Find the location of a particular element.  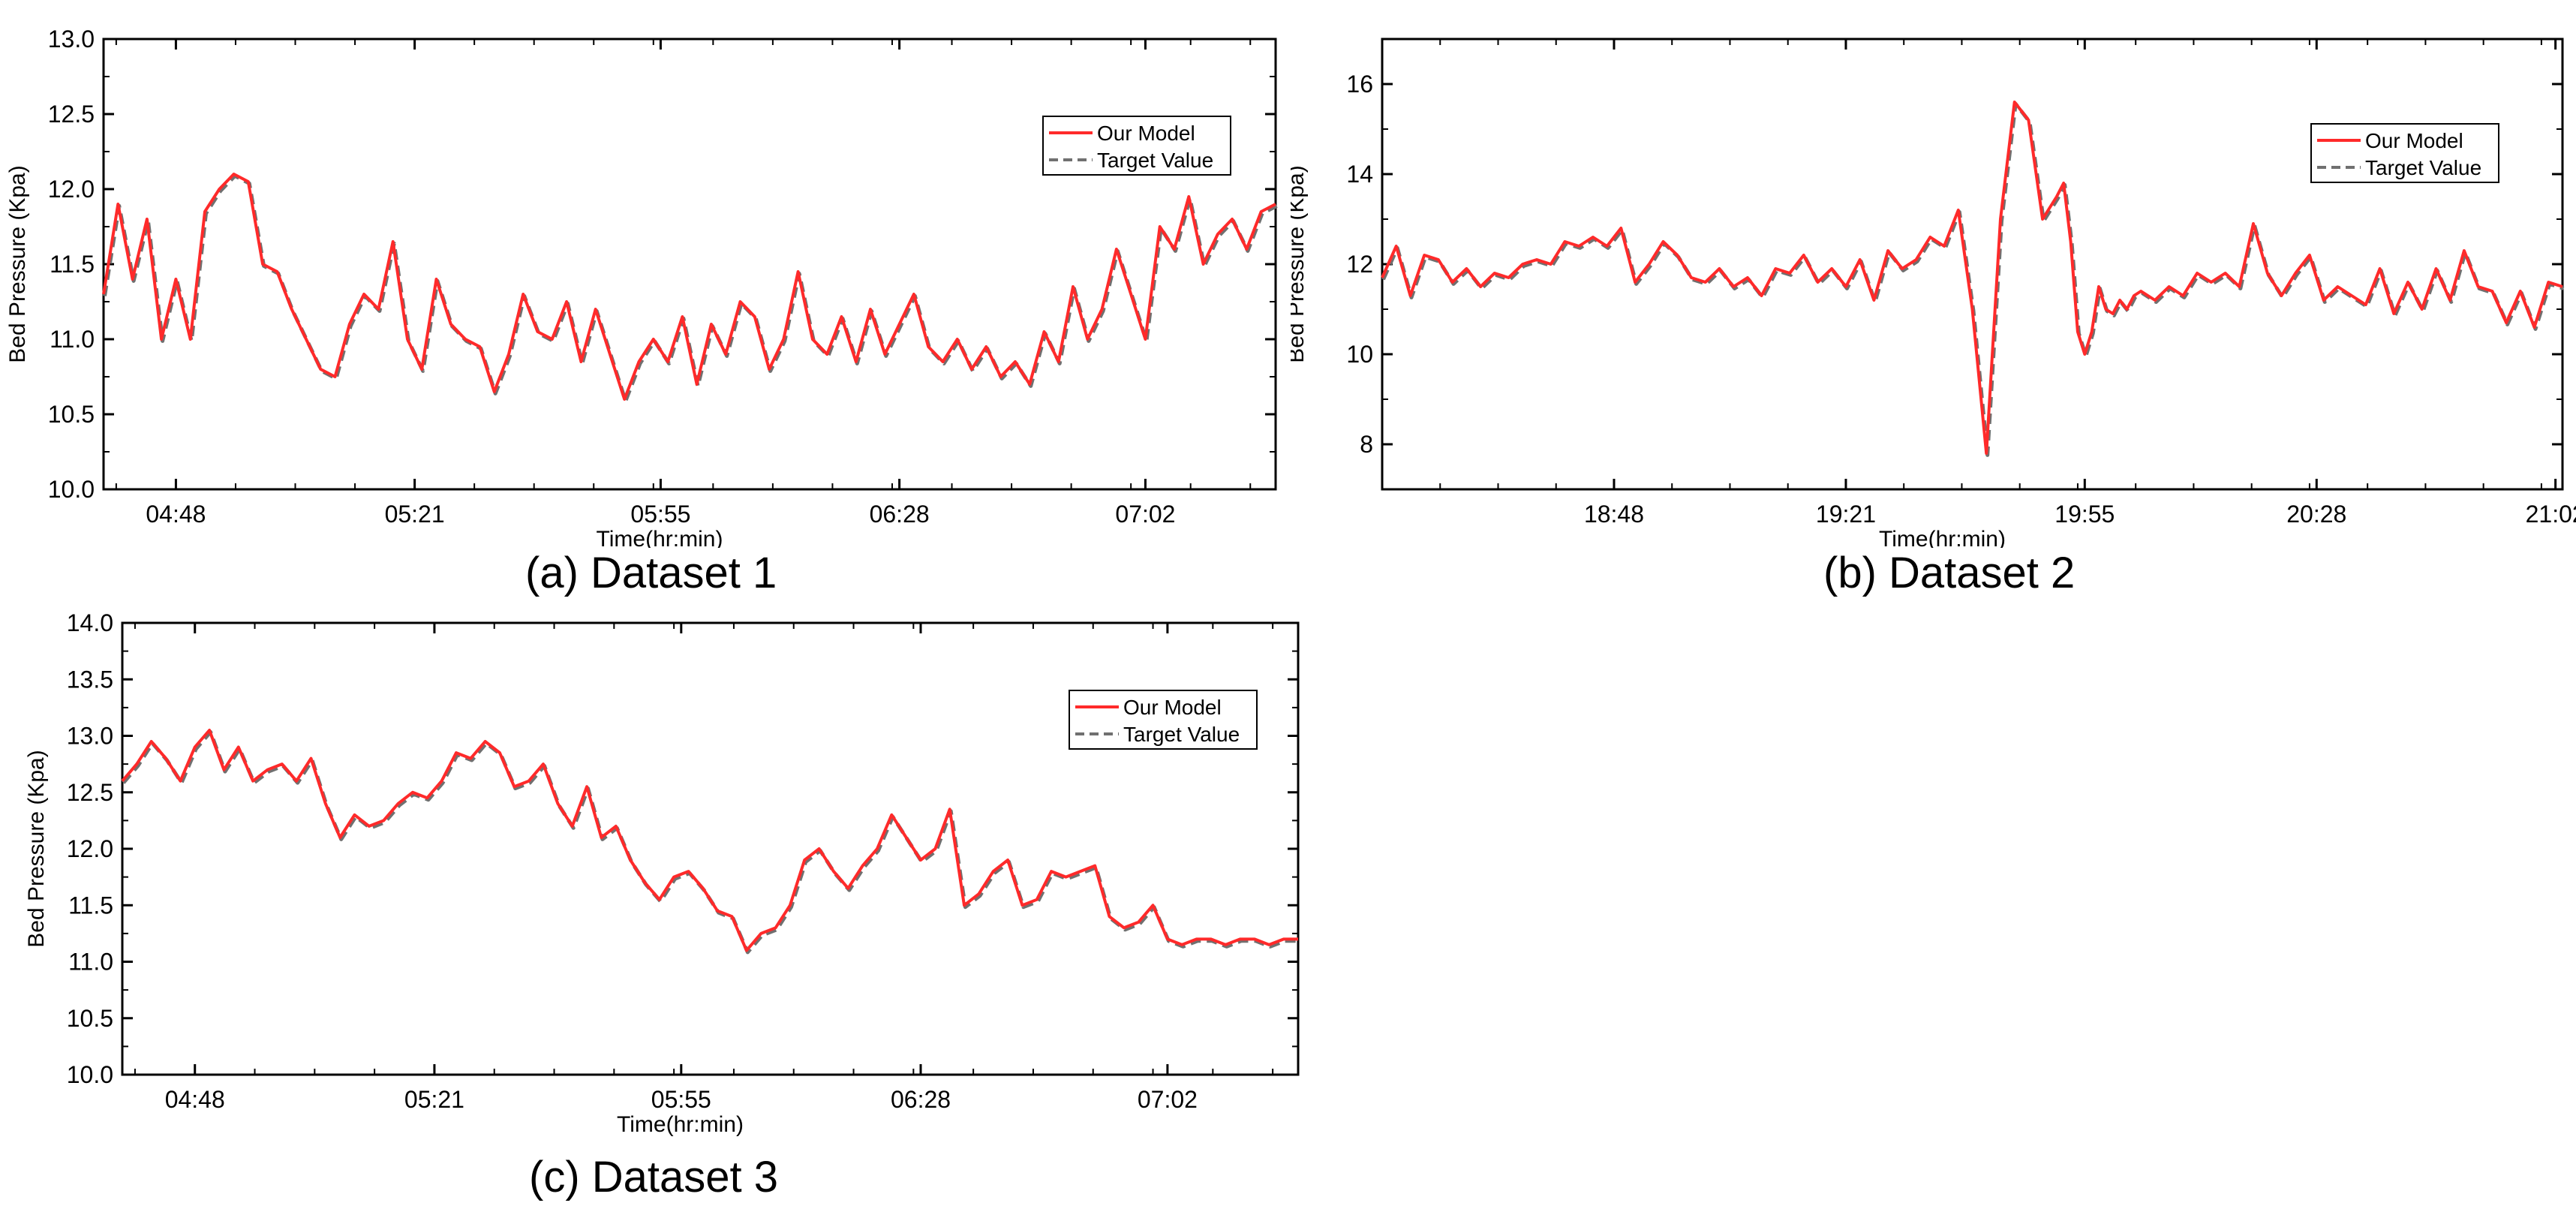

y-tick-label: 16 is located at coordinates (1359, 84).